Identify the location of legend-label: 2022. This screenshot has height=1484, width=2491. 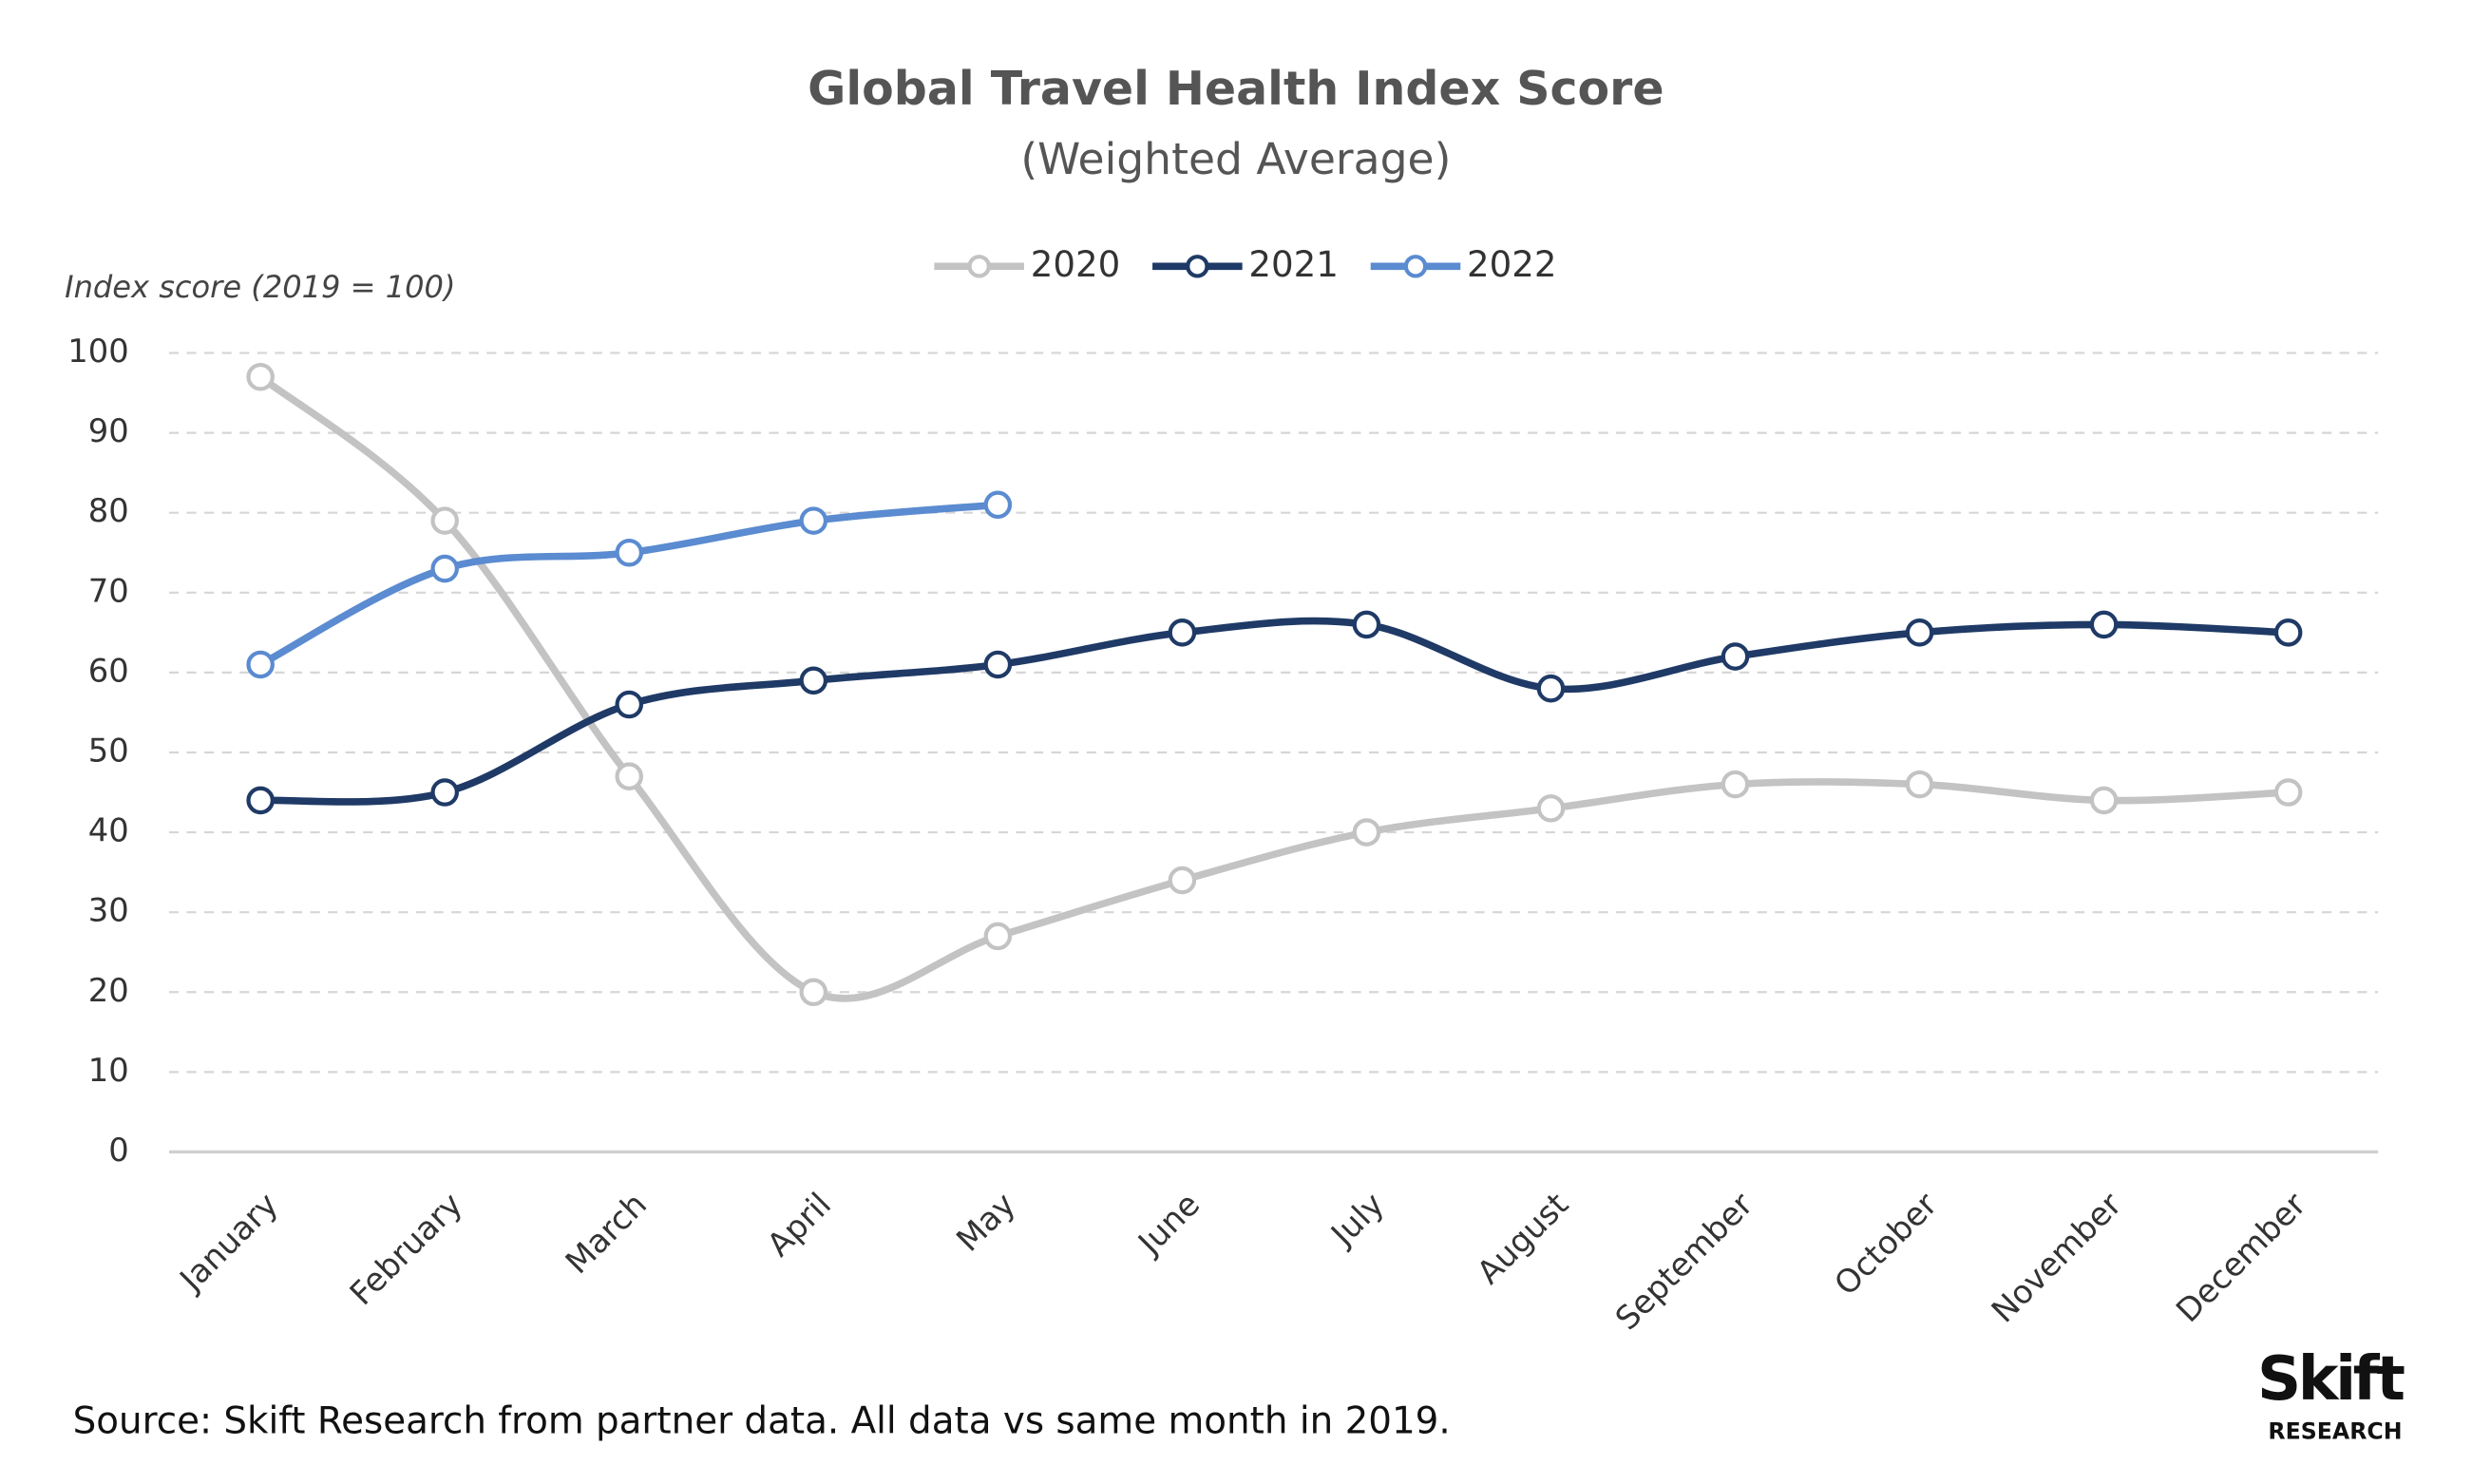
(1512, 264).